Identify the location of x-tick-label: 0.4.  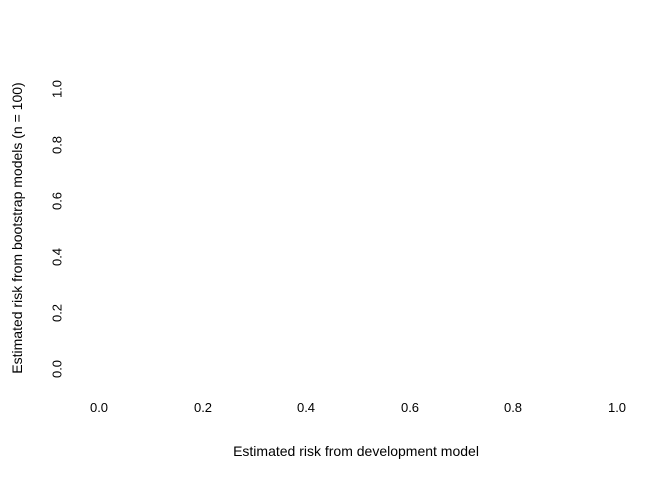
(306, 407).